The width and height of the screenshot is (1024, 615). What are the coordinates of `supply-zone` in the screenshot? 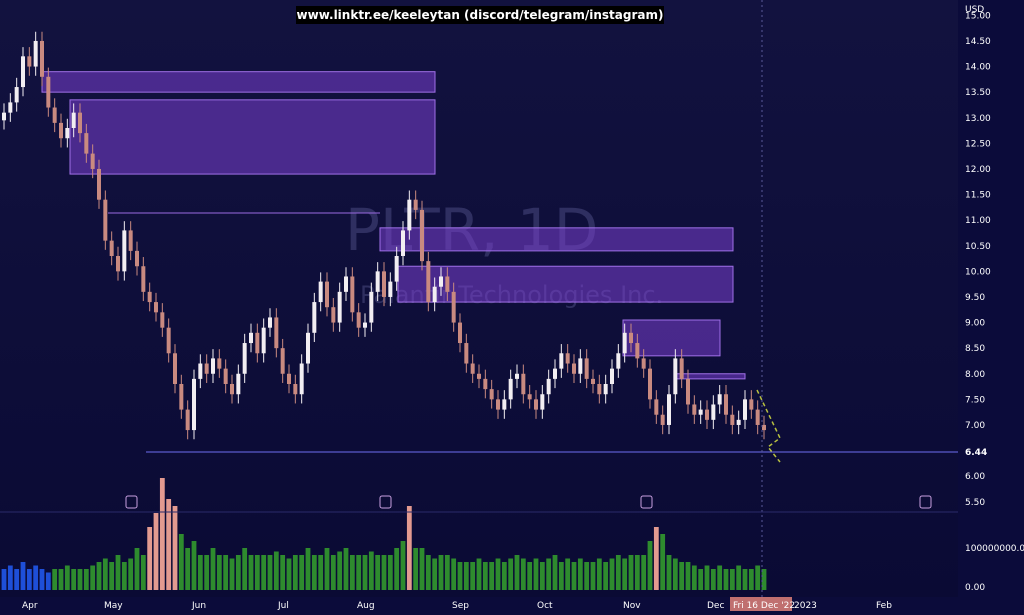 It's located at (238, 82).